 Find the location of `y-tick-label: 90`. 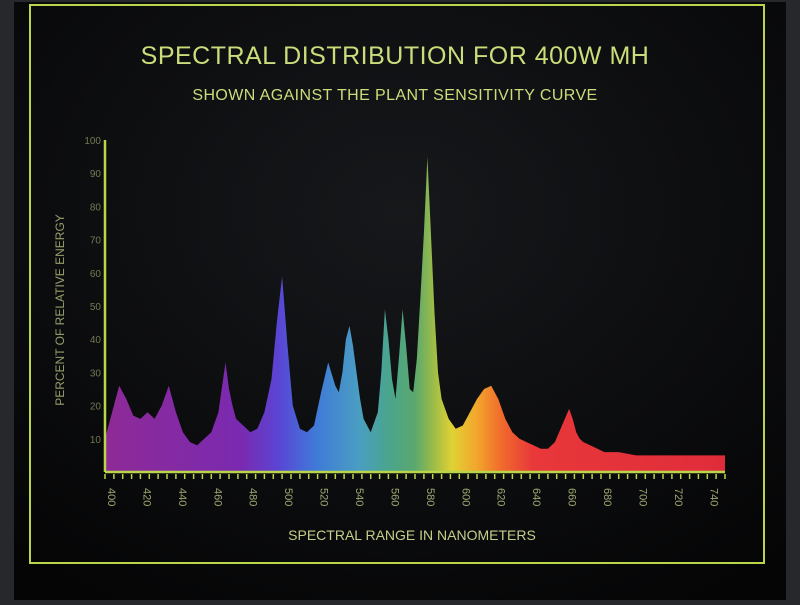

y-tick-label: 90 is located at coordinates (96, 174).